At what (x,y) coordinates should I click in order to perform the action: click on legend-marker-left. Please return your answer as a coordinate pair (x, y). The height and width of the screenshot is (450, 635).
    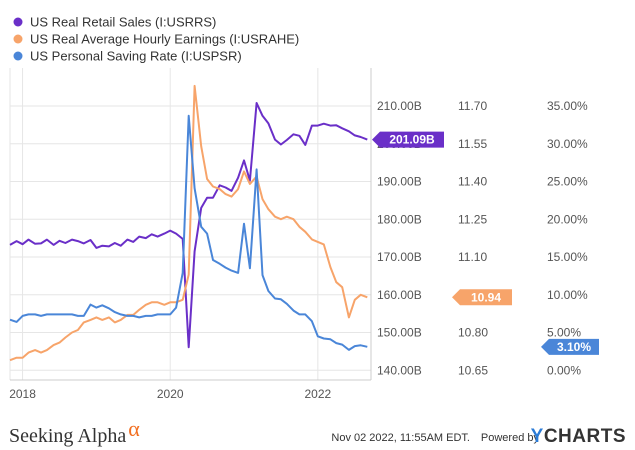
    Looking at the image, I should click on (18, 22).